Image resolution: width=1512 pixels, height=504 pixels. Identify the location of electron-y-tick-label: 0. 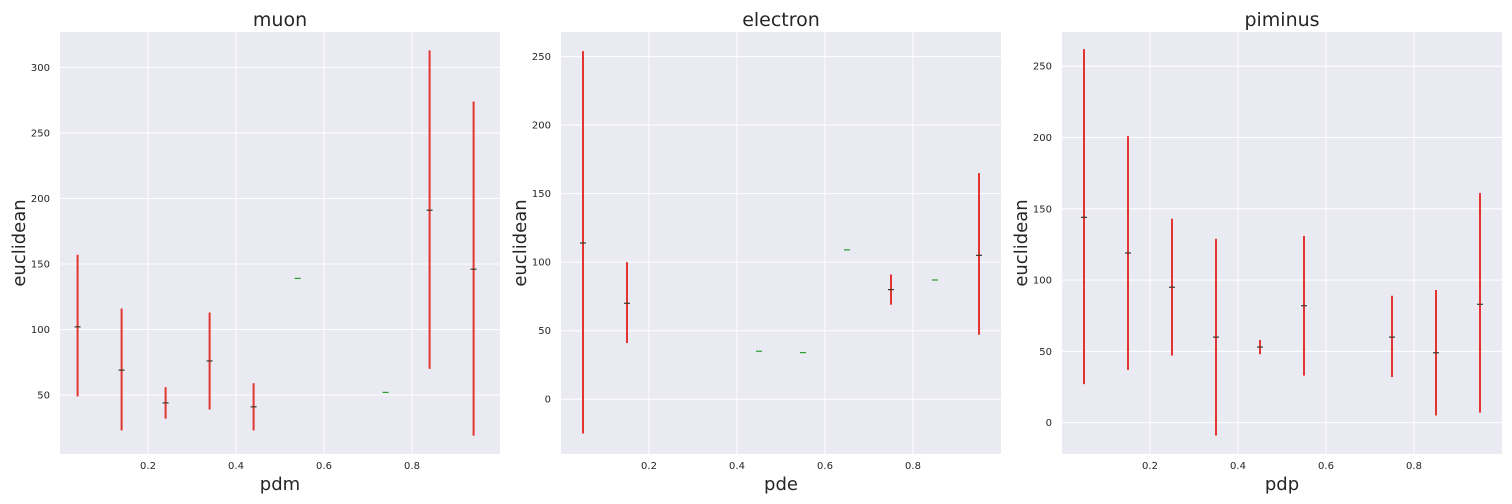
(548, 400).